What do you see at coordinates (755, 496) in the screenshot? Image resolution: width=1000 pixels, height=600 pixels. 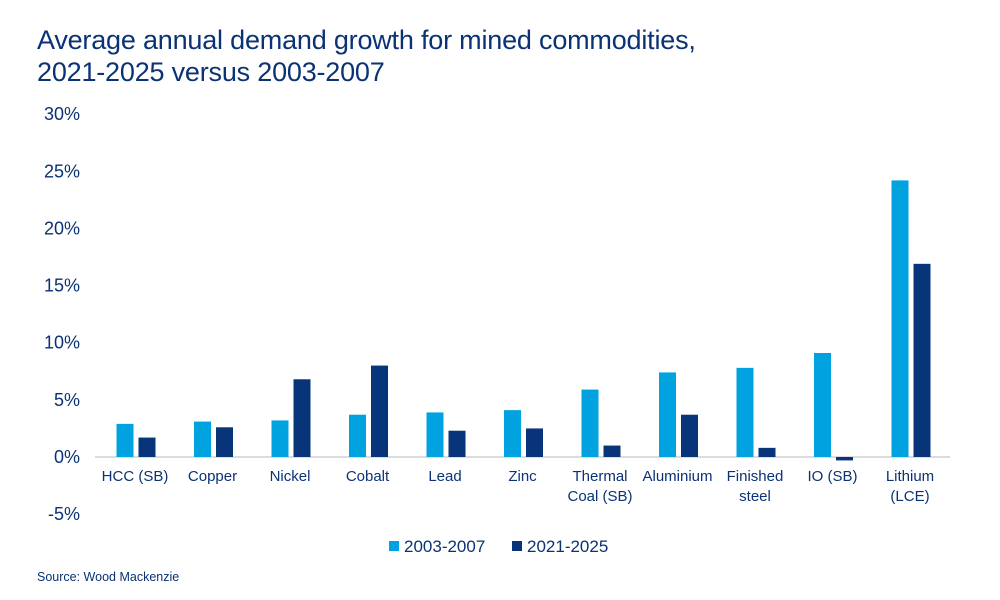 I see `x-category-label: steel` at bounding box center [755, 496].